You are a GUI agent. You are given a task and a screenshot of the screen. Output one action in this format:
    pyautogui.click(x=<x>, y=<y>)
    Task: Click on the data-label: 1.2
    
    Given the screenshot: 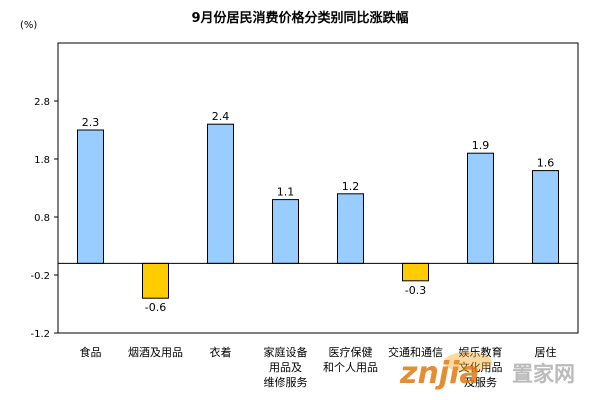 What is the action you would take?
    pyautogui.click(x=351, y=186)
    